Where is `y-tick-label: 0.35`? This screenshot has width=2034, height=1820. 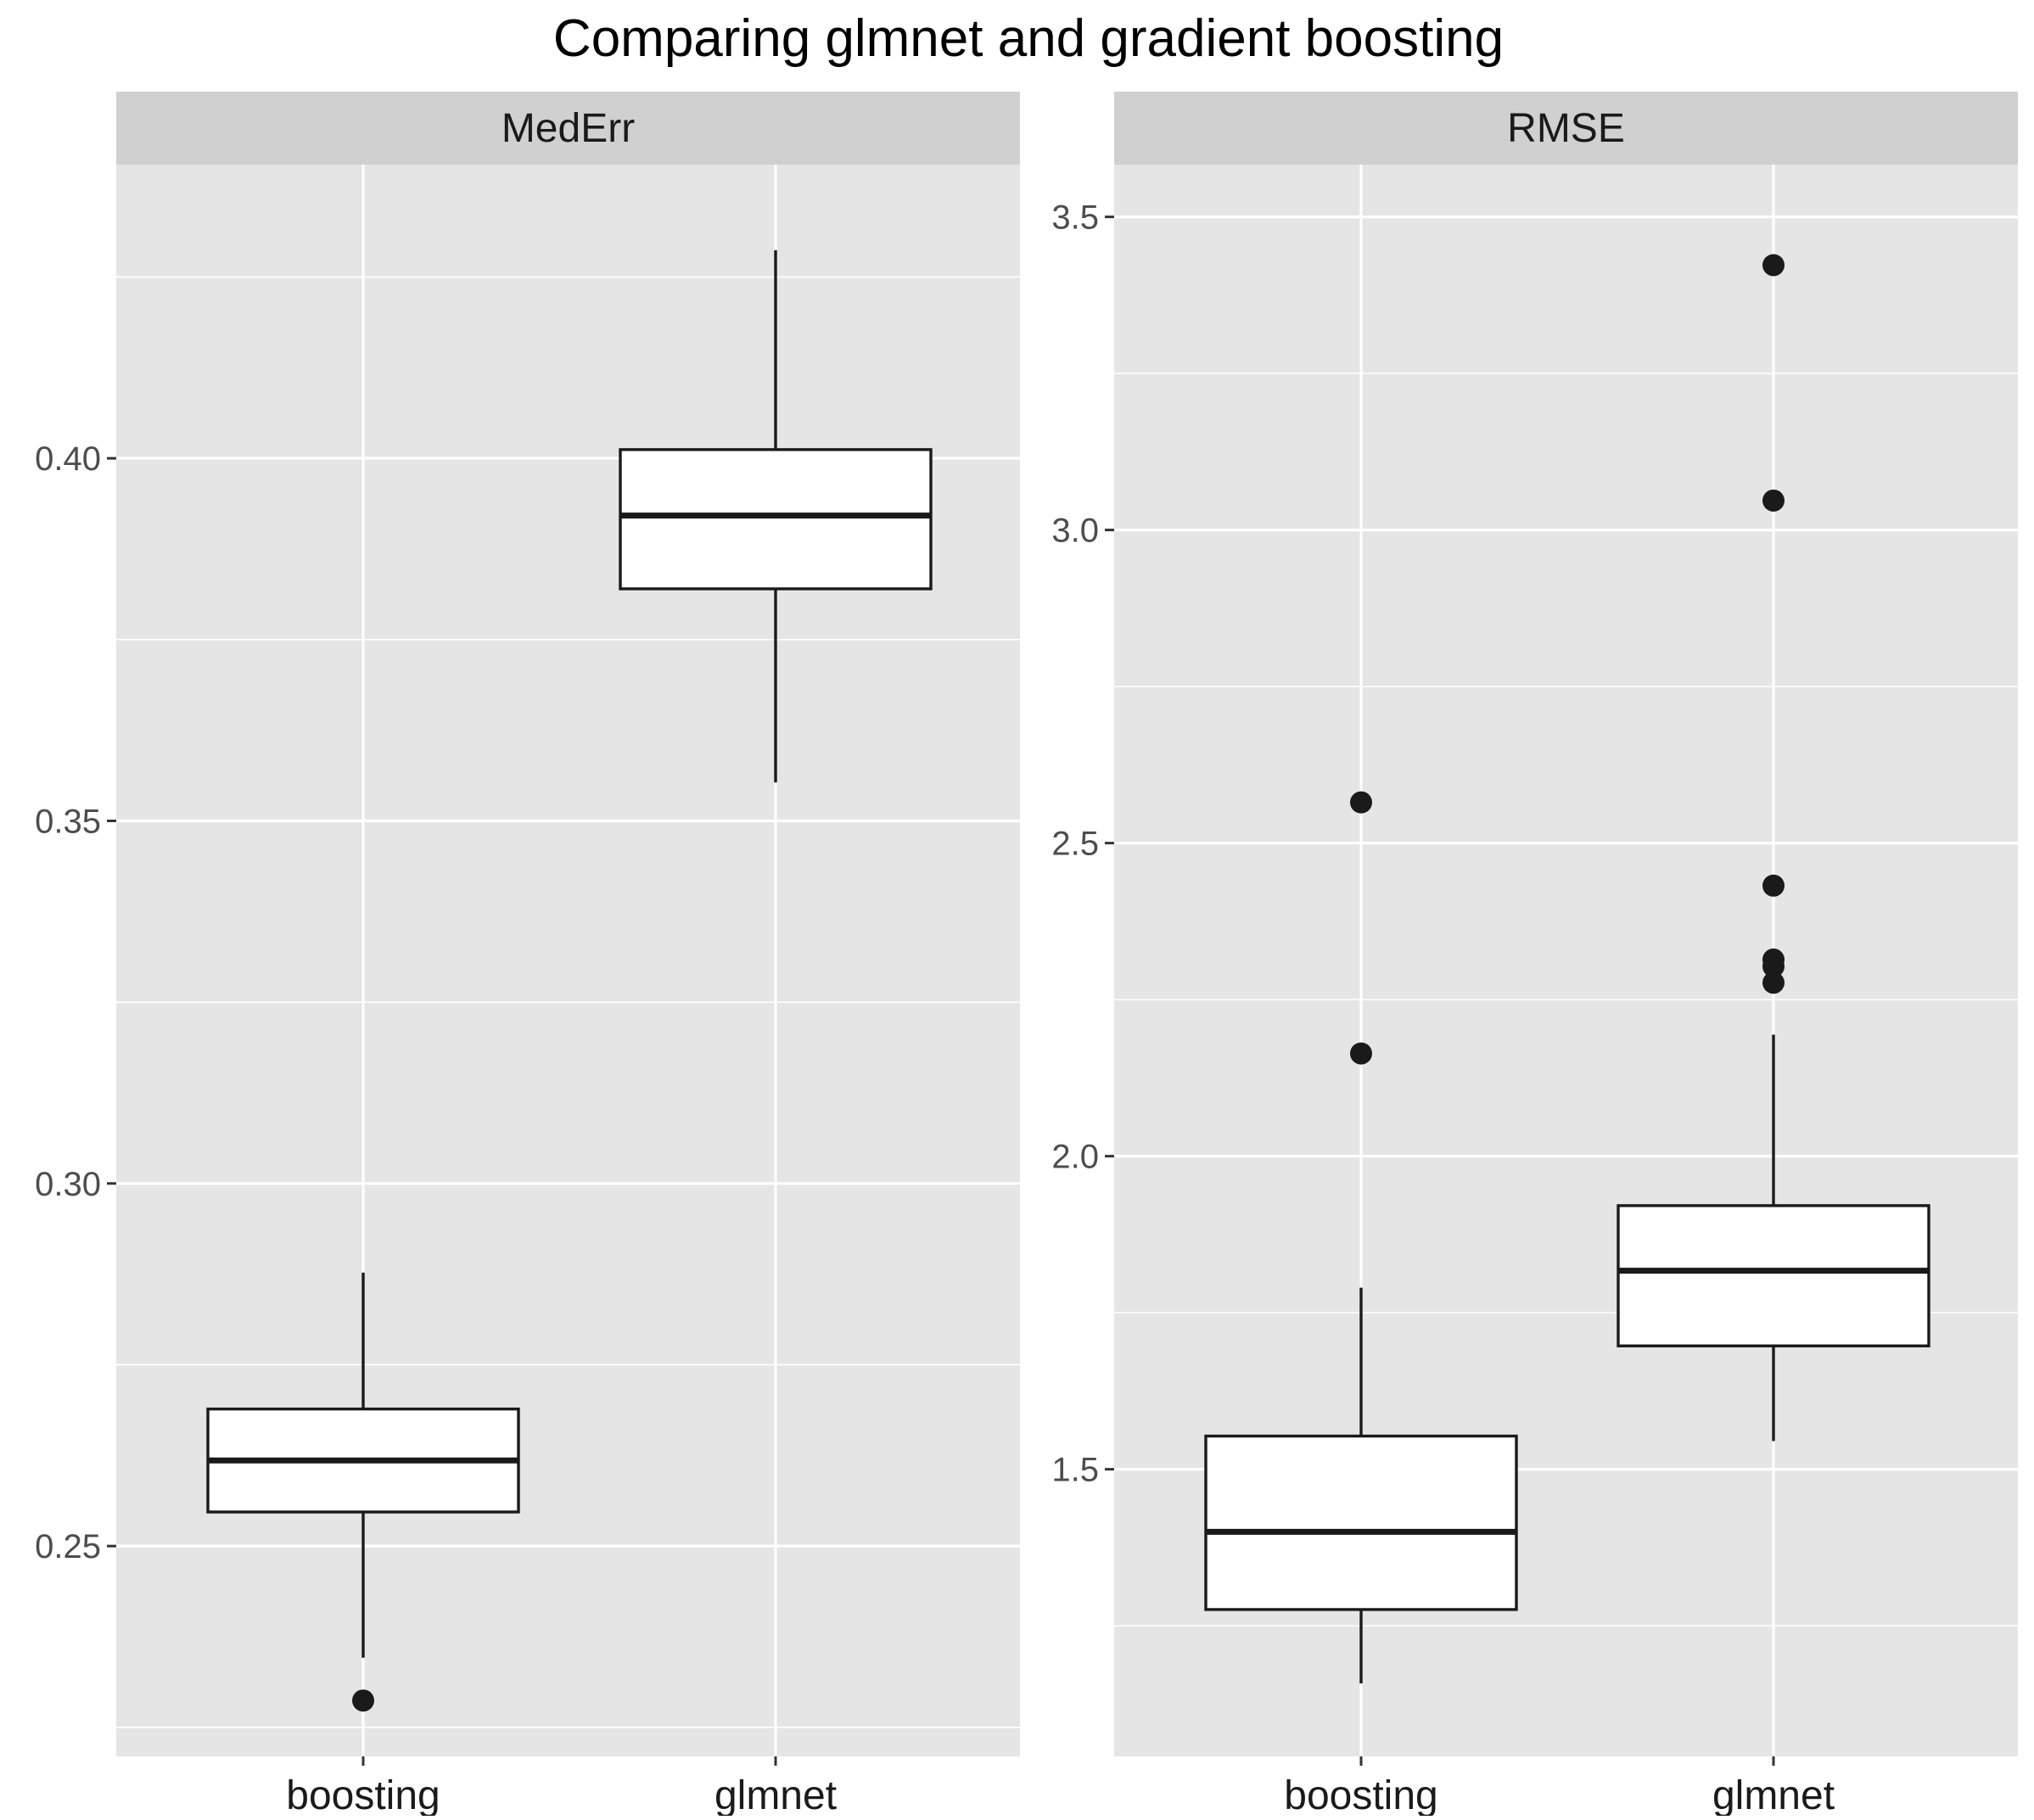 y-tick-label: 0.35 is located at coordinates (68, 821).